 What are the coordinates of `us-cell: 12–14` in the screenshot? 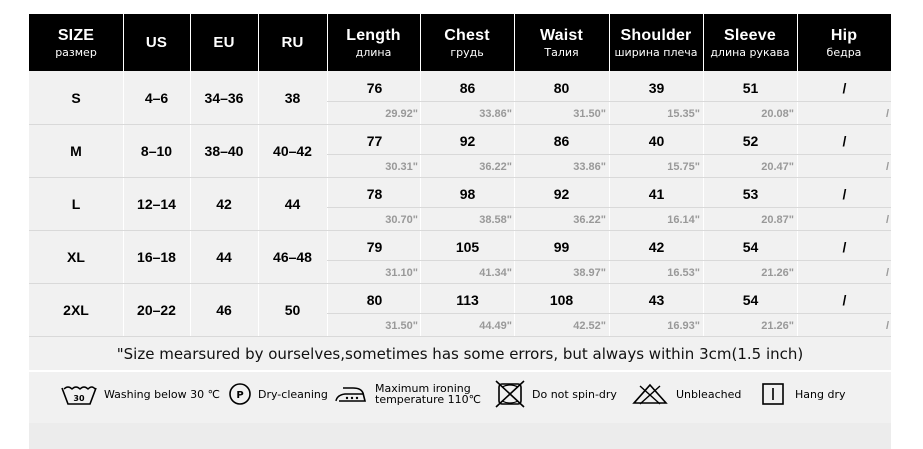 It's located at (156, 203).